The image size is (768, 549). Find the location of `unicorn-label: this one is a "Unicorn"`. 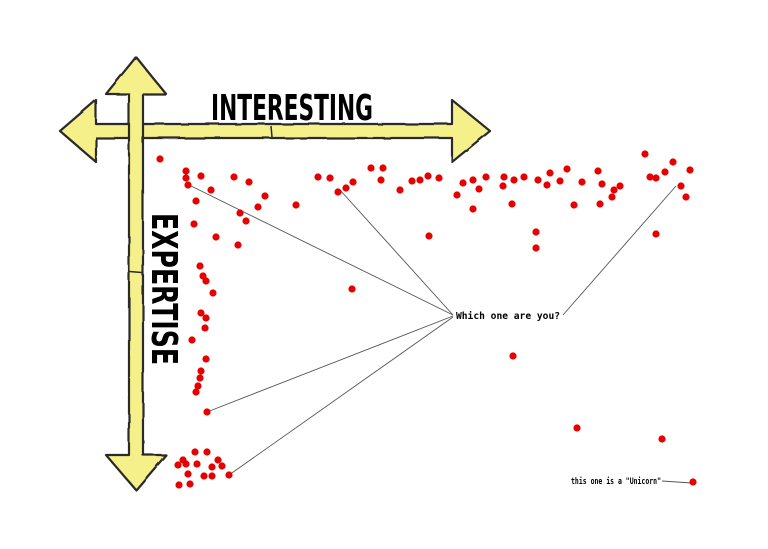

unicorn-label: this one is a "Unicorn" is located at coordinates (616, 481).